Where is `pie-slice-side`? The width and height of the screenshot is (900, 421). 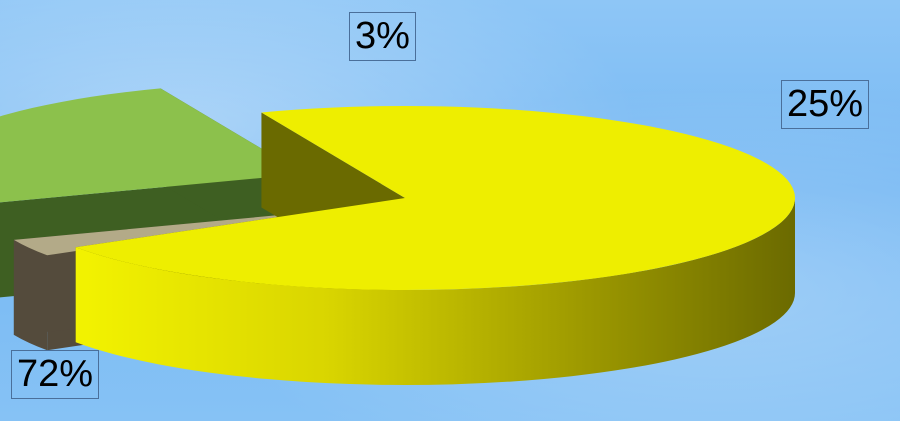 pie-slice-side is located at coordinates (30, 295).